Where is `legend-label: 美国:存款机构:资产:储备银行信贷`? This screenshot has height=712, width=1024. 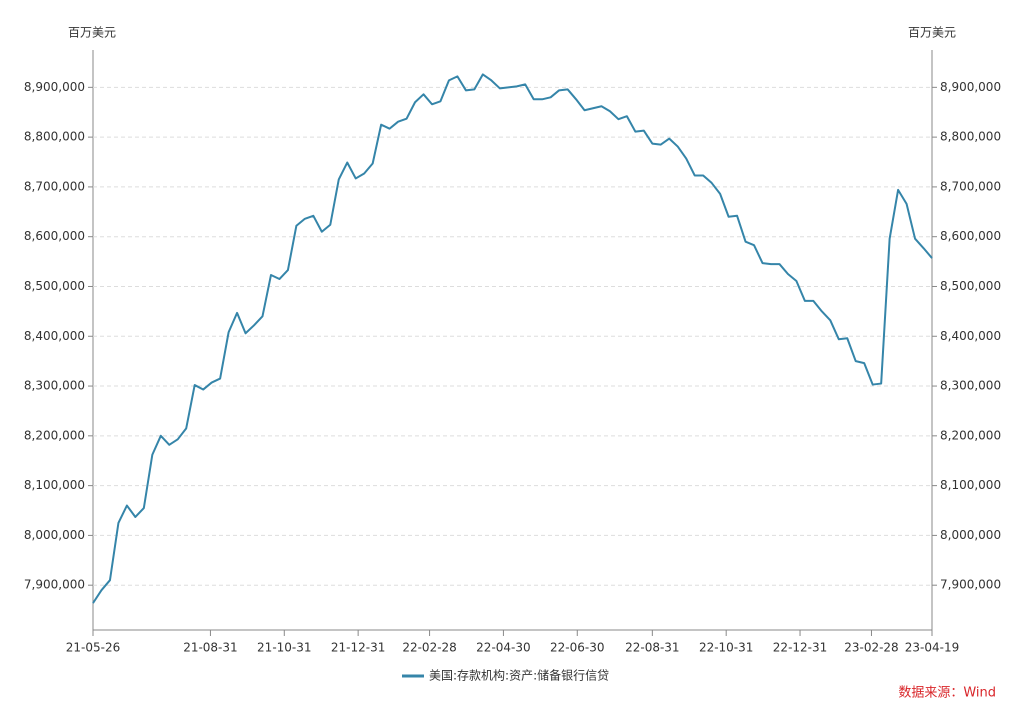
legend-label: 美国:存款机构:资产:储备银行信贷 is located at coordinates (519, 675).